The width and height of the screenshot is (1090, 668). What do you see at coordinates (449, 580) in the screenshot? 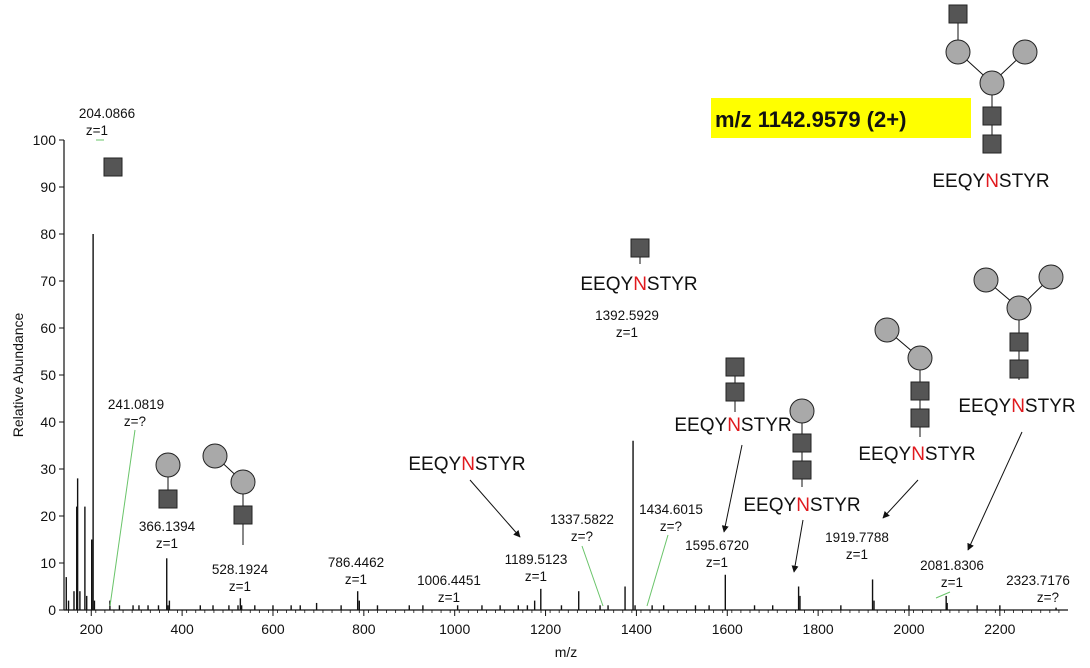
I see `peak-label-mz: 1006.4451` at bounding box center [449, 580].